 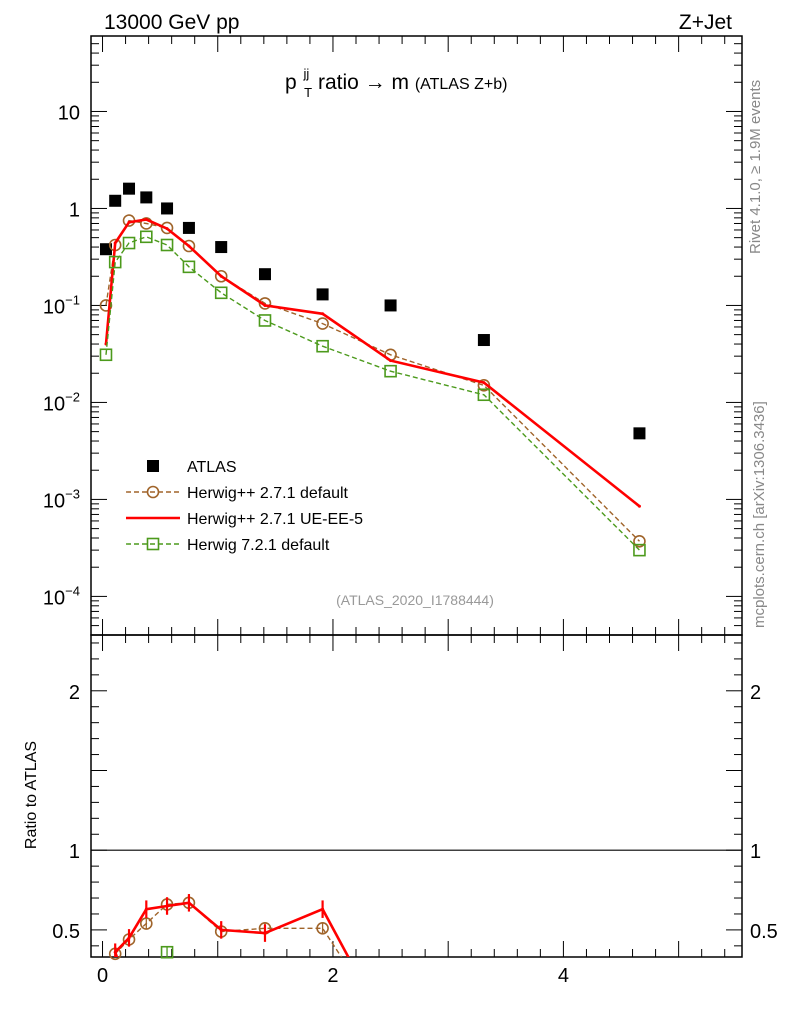 What do you see at coordinates (72, 493) in the screenshot?
I see `y-tick-exp: −3` at bounding box center [72, 493].